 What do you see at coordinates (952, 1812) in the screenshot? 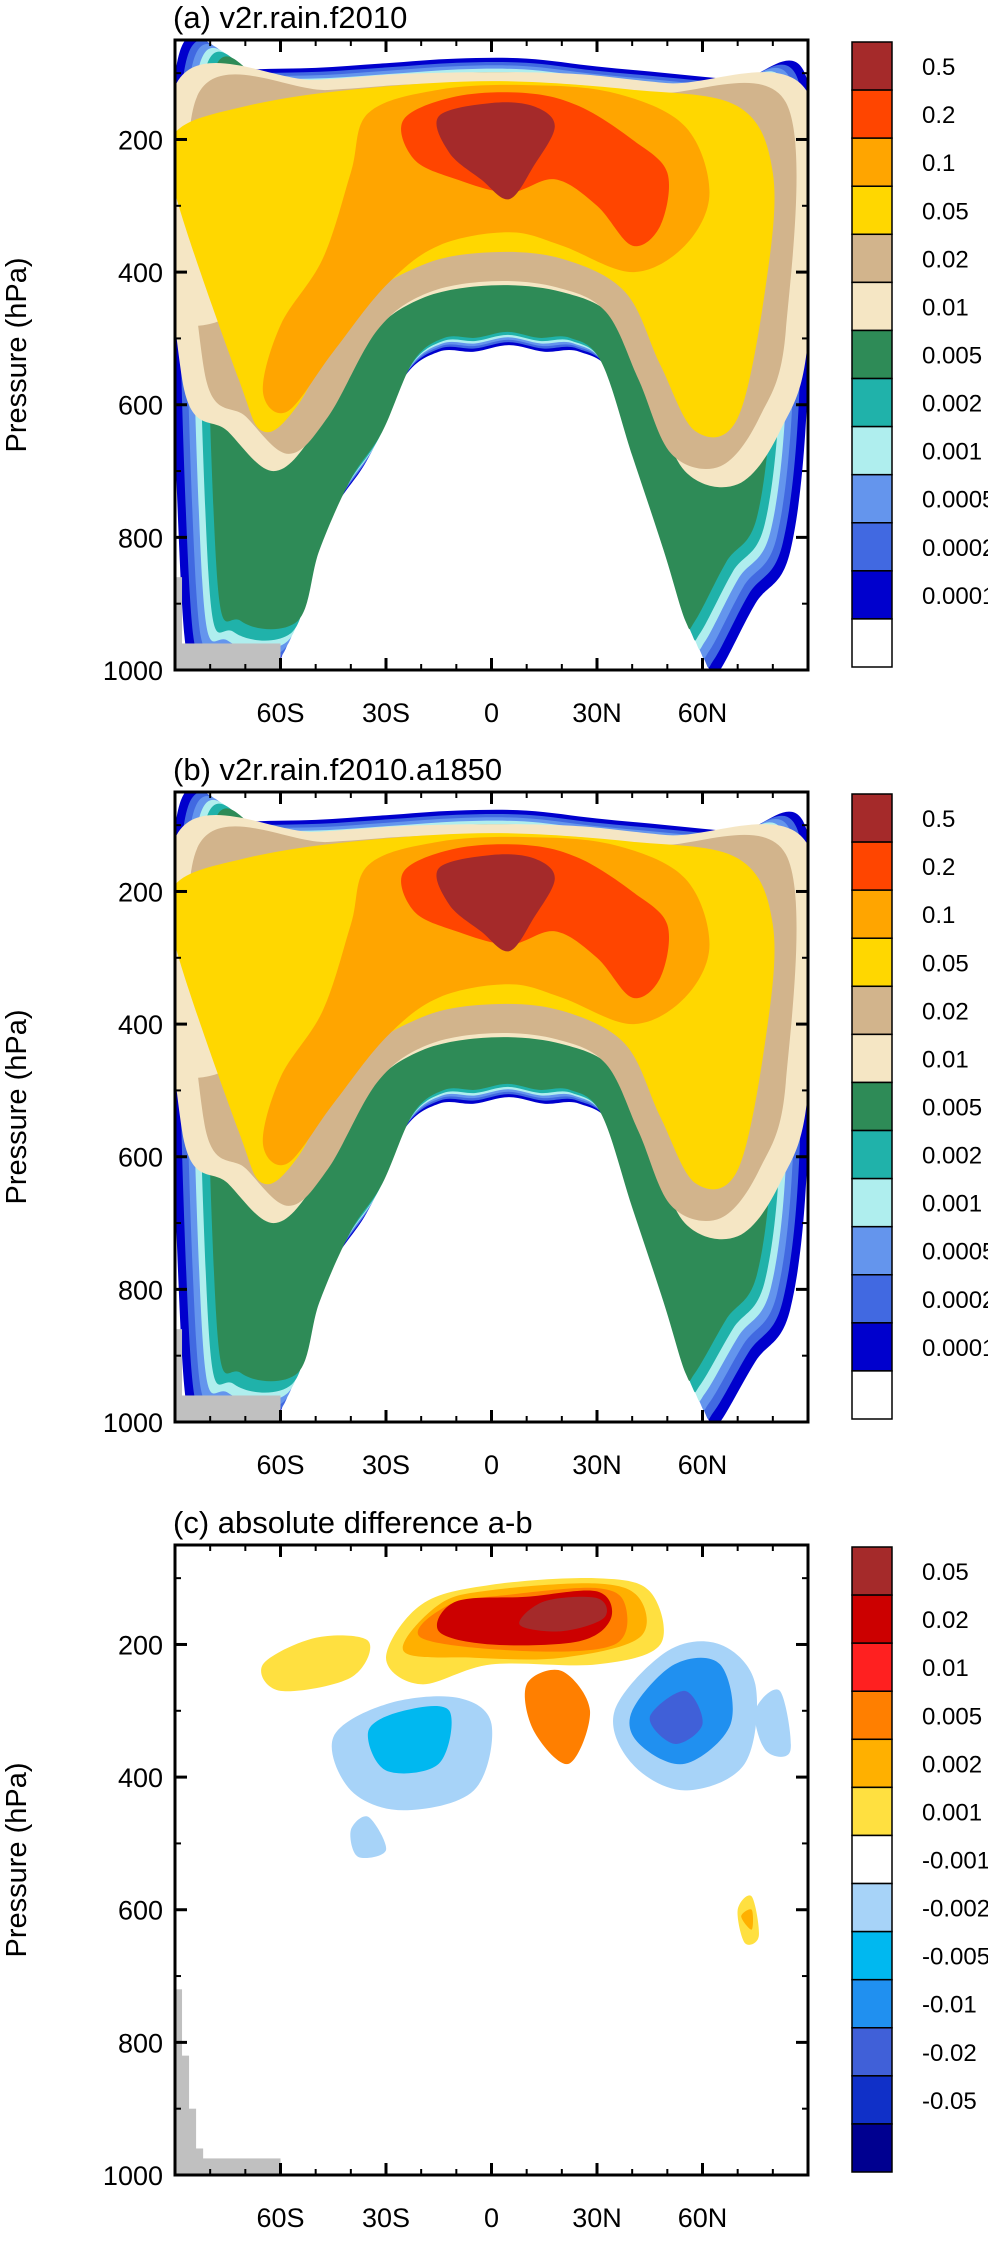
I see `colorbar-label-5: 0.001` at bounding box center [952, 1812].